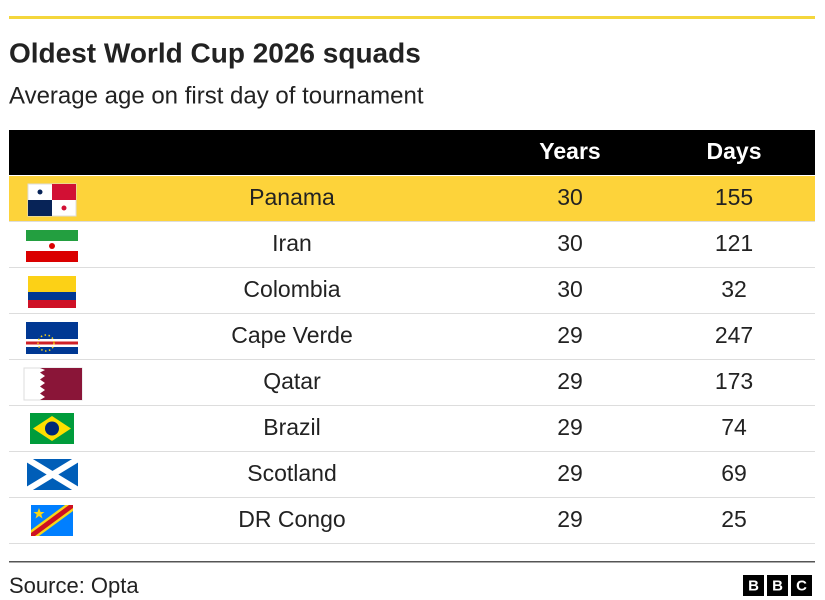 This screenshot has width=825, height=600. I want to click on value-cell: 155, so click(734, 197).